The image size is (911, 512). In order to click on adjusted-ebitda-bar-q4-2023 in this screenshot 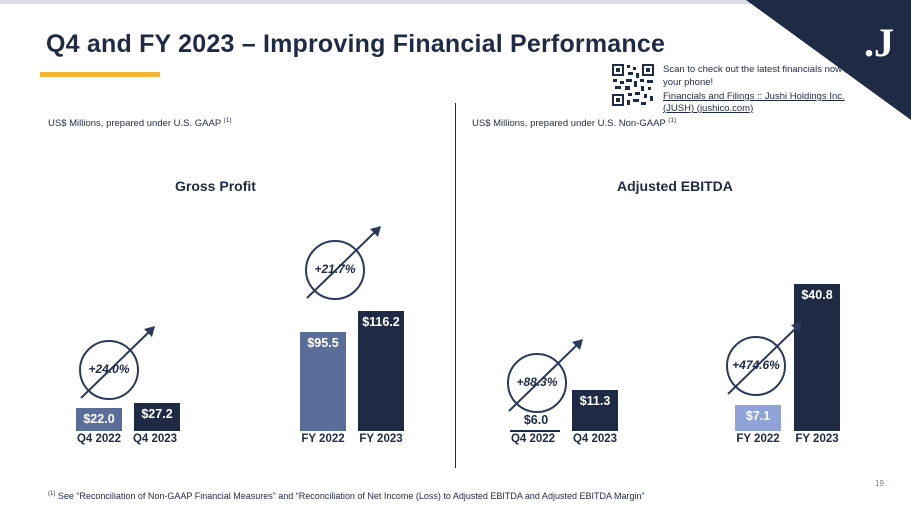, I will do `click(595, 410)`.